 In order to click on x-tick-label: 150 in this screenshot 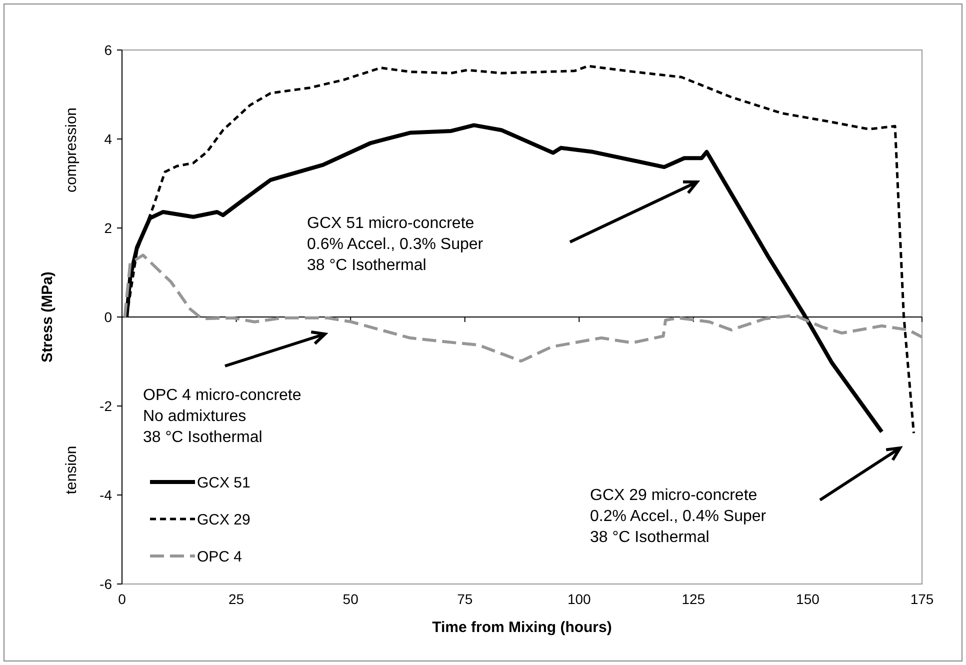, I will do `click(808, 599)`.